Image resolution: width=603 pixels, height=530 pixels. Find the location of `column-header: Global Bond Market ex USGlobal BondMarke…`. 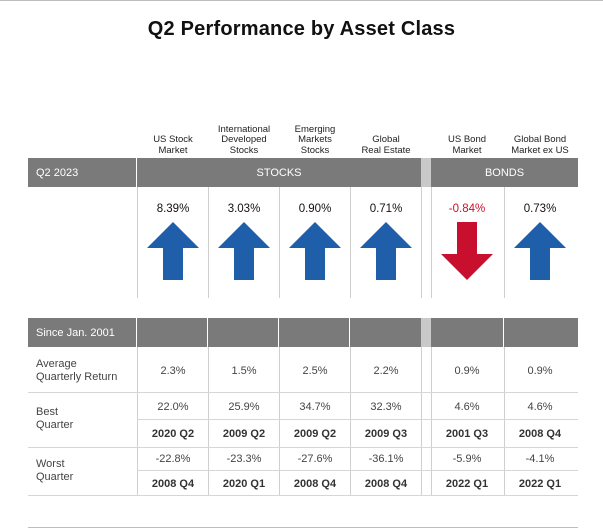

column-header: Global Bond Market ex USGlobal BondMarke… is located at coordinates (540, 134).